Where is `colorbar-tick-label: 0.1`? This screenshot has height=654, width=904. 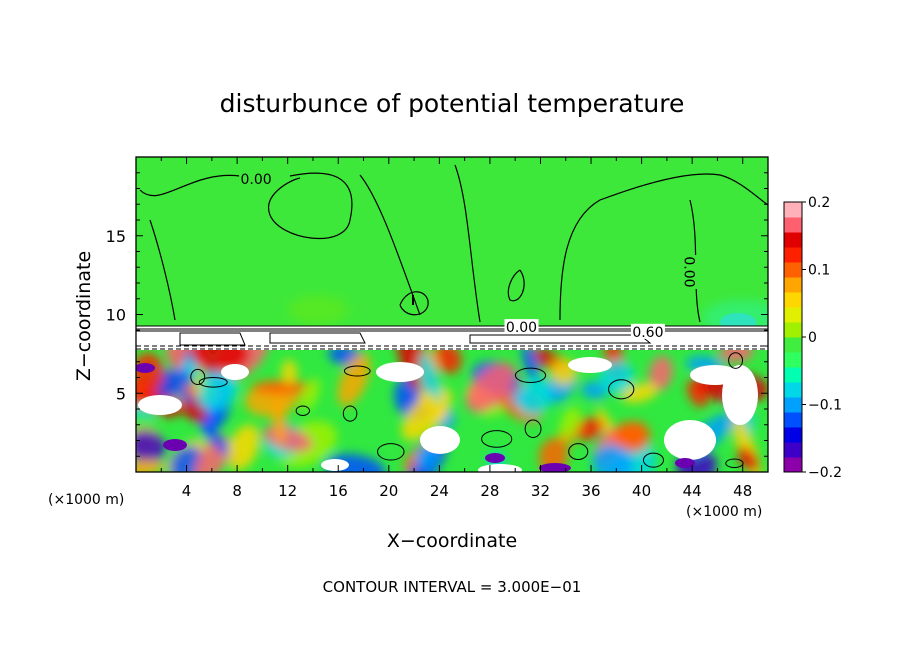
colorbar-tick-label: 0.1 is located at coordinates (819, 271).